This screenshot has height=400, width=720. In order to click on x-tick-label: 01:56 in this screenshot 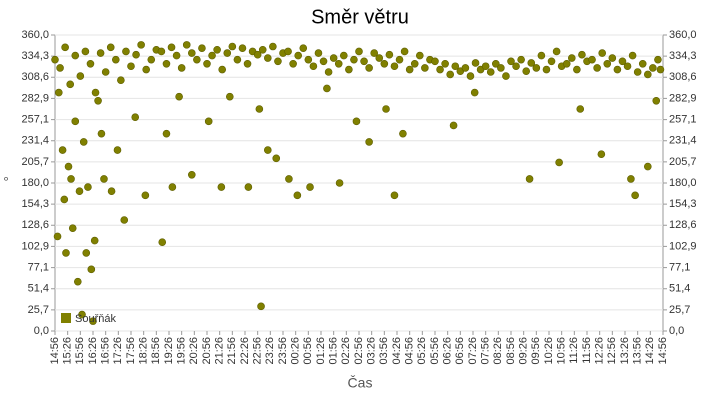, I will do `click(334, 351)`.